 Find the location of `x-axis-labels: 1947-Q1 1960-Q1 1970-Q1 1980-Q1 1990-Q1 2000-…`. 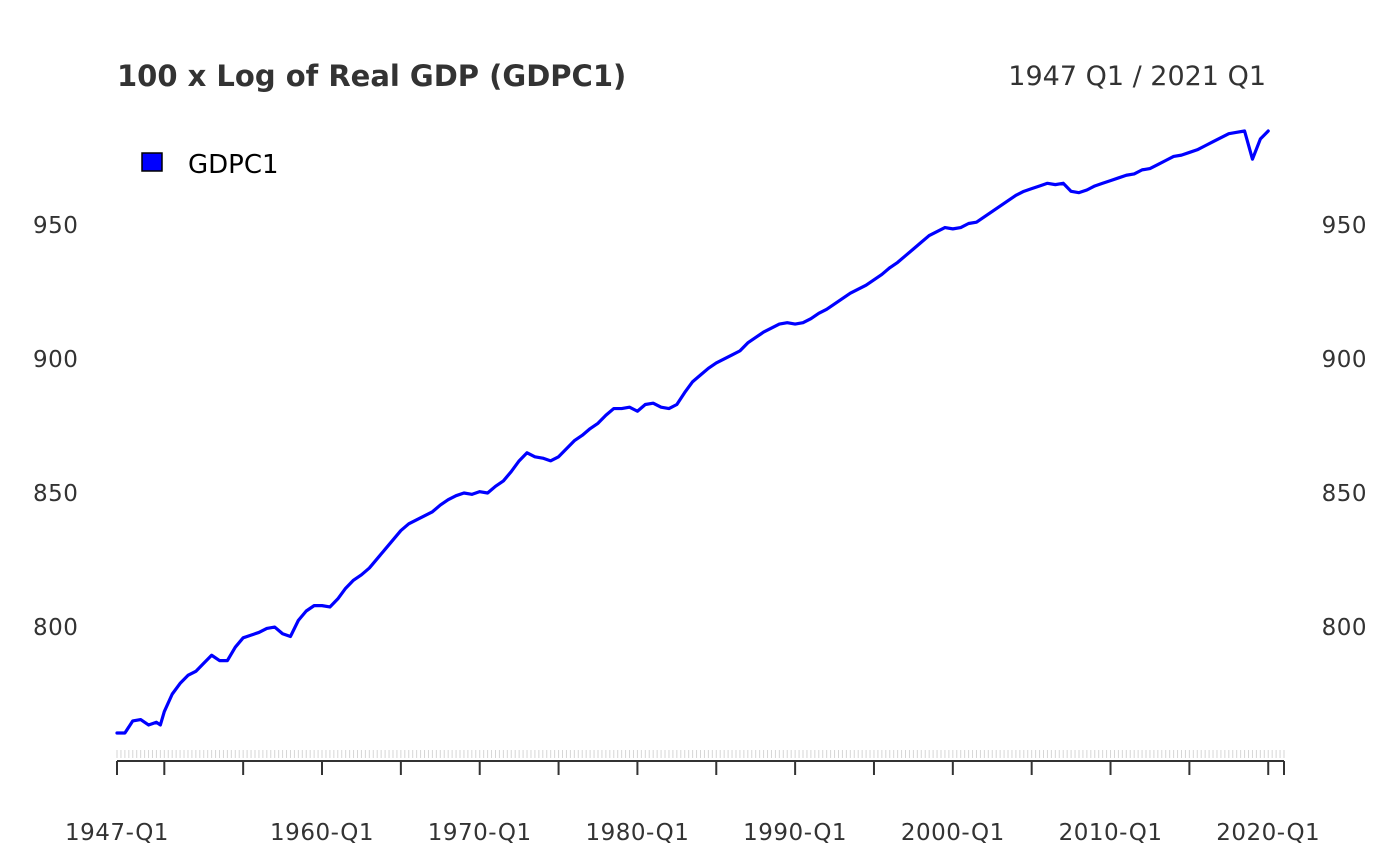

x-axis-labels: 1947-Q1 1960-Q1 1970-Q1 1980-Q1 1990-Q1 2000-… is located at coordinates (692, 833).